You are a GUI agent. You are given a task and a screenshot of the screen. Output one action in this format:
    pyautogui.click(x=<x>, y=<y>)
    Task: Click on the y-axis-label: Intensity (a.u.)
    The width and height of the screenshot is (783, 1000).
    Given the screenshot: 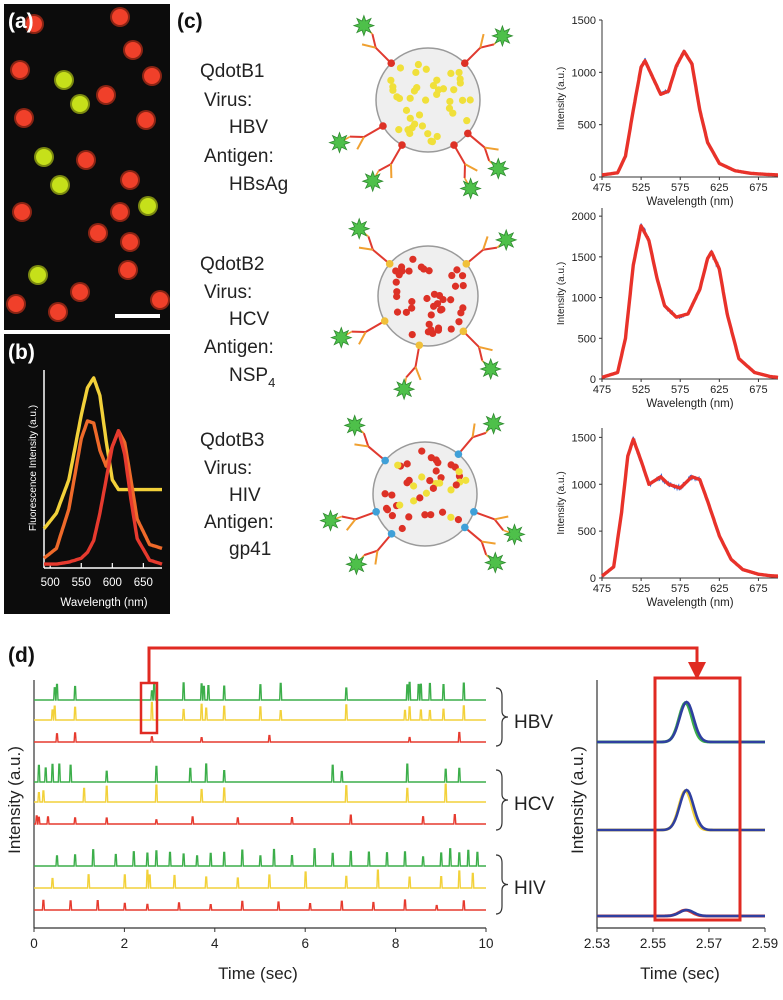 What is the action you would take?
    pyautogui.click(x=561, y=502)
    